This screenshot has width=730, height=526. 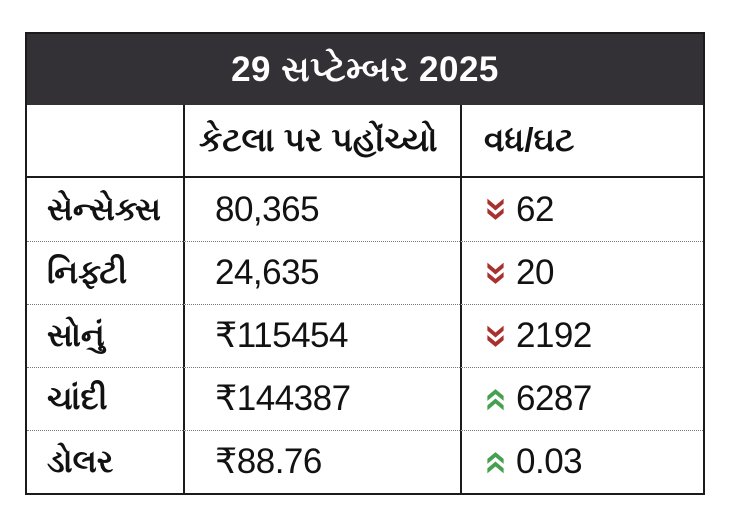 I want to click on row-value: ₹88.76, so click(x=321, y=461).